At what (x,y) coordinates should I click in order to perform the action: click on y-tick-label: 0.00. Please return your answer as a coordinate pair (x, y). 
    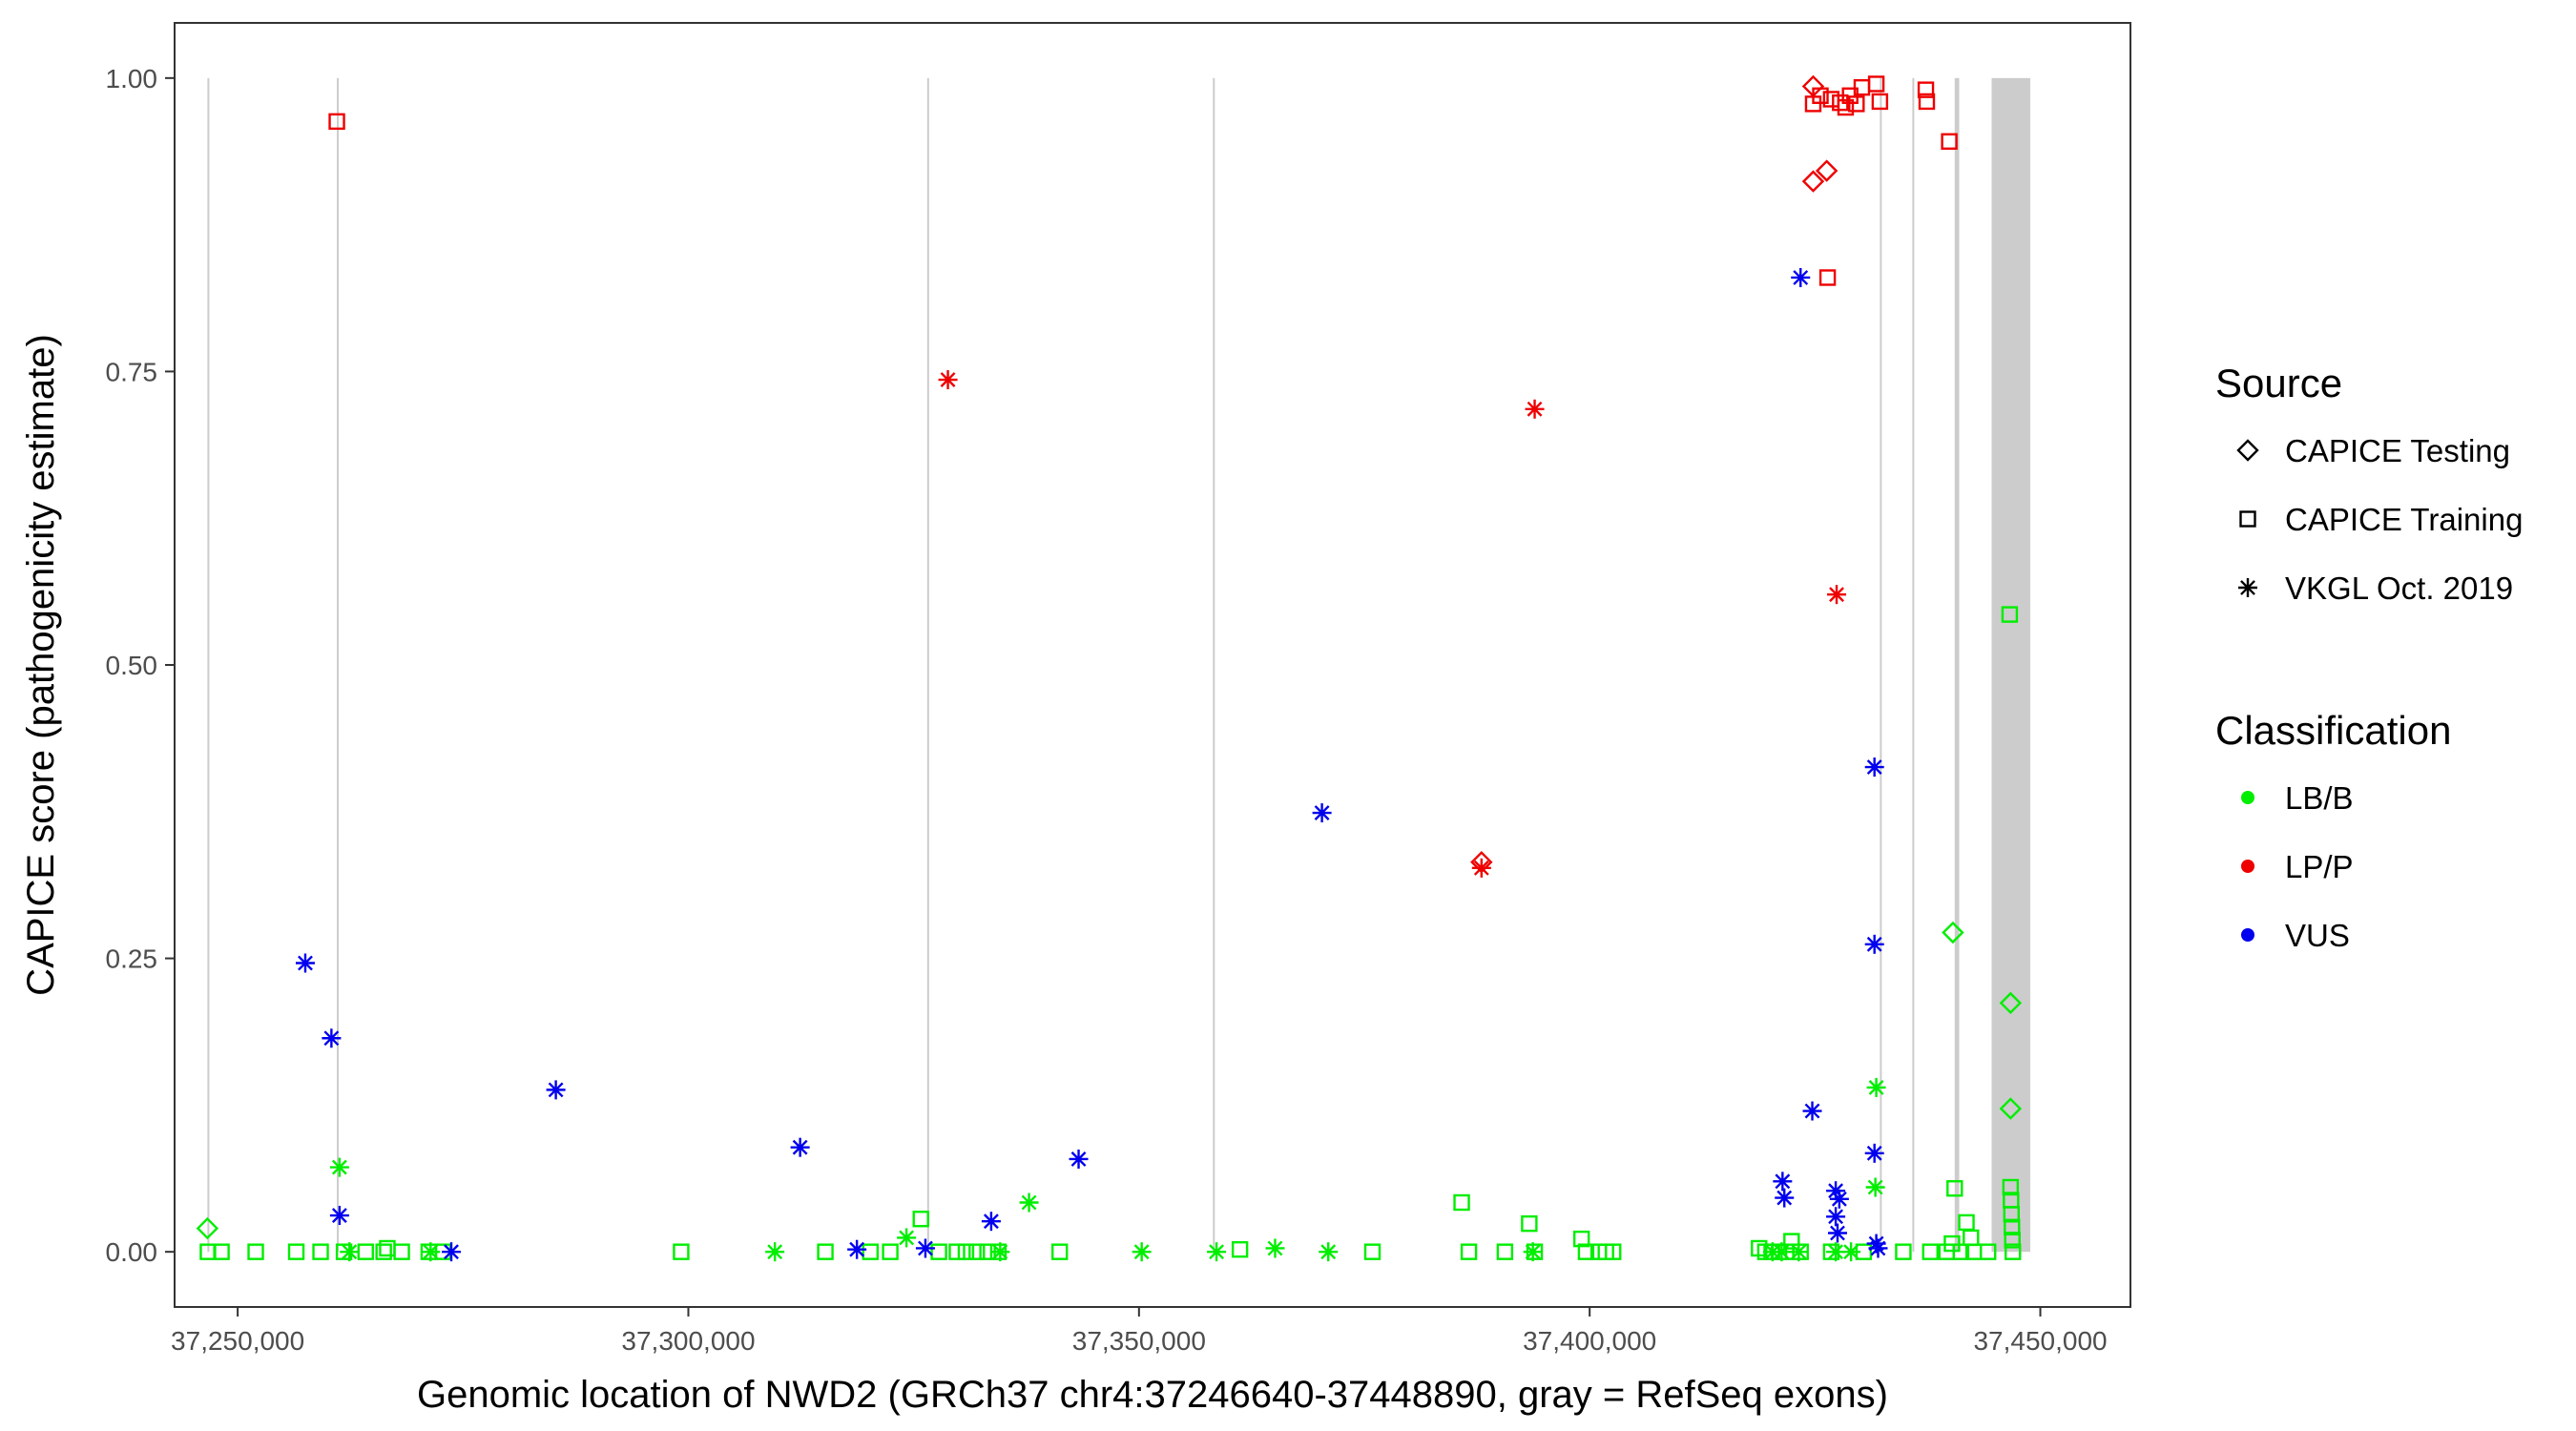
    Looking at the image, I should click on (132, 1252).